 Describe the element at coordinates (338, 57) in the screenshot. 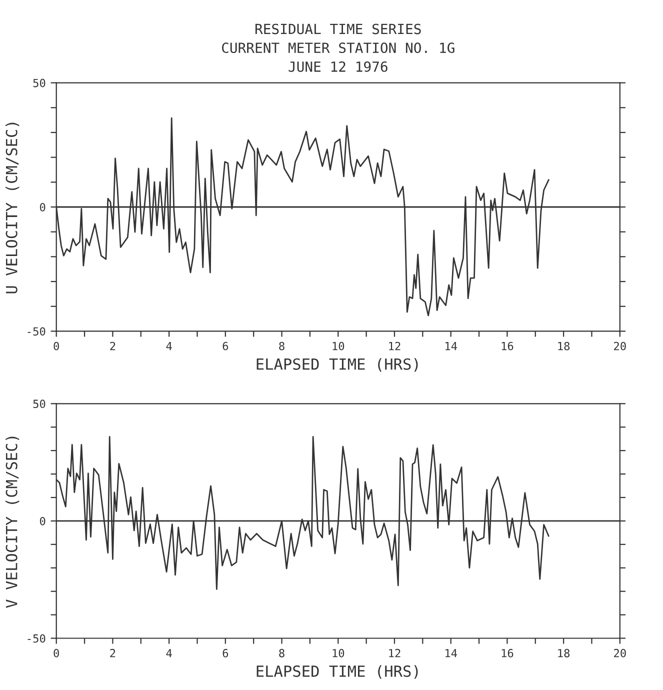

I see `chart-subtitle: CURRENT METER STATION NO. 1G JUNE 12 1976` at that location.